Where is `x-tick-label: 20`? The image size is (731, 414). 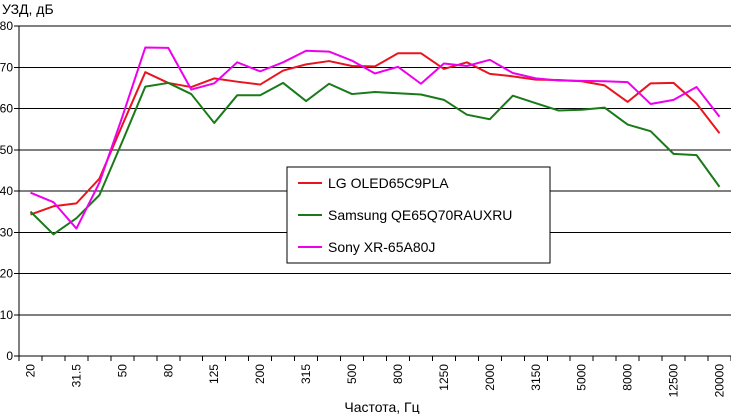
x-tick-label: 20 is located at coordinates (30, 371).